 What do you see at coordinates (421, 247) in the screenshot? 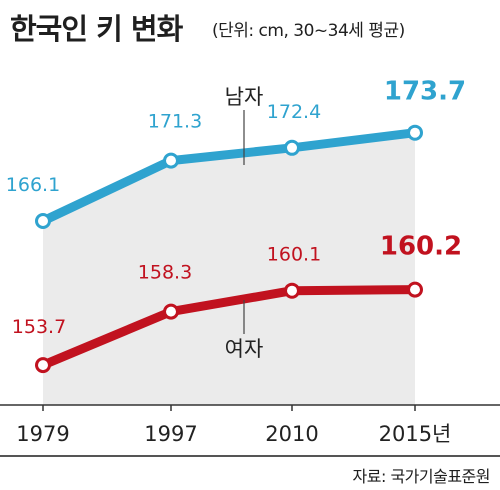
I see `female-value-label: 160.2` at bounding box center [421, 247].